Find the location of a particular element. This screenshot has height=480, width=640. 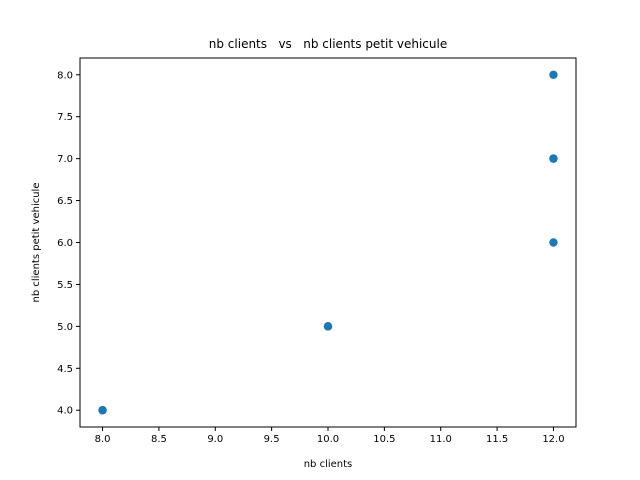

x-tick-label-5: 10.5 is located at coordinates (384, 439).